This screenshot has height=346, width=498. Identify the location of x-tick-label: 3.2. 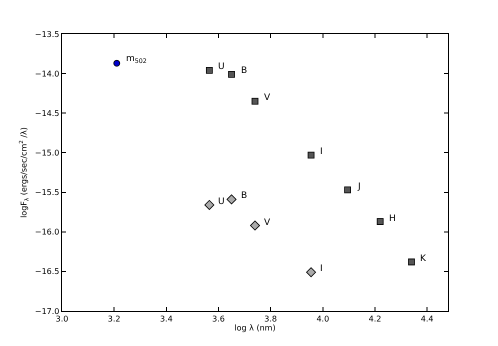
(114, 319).